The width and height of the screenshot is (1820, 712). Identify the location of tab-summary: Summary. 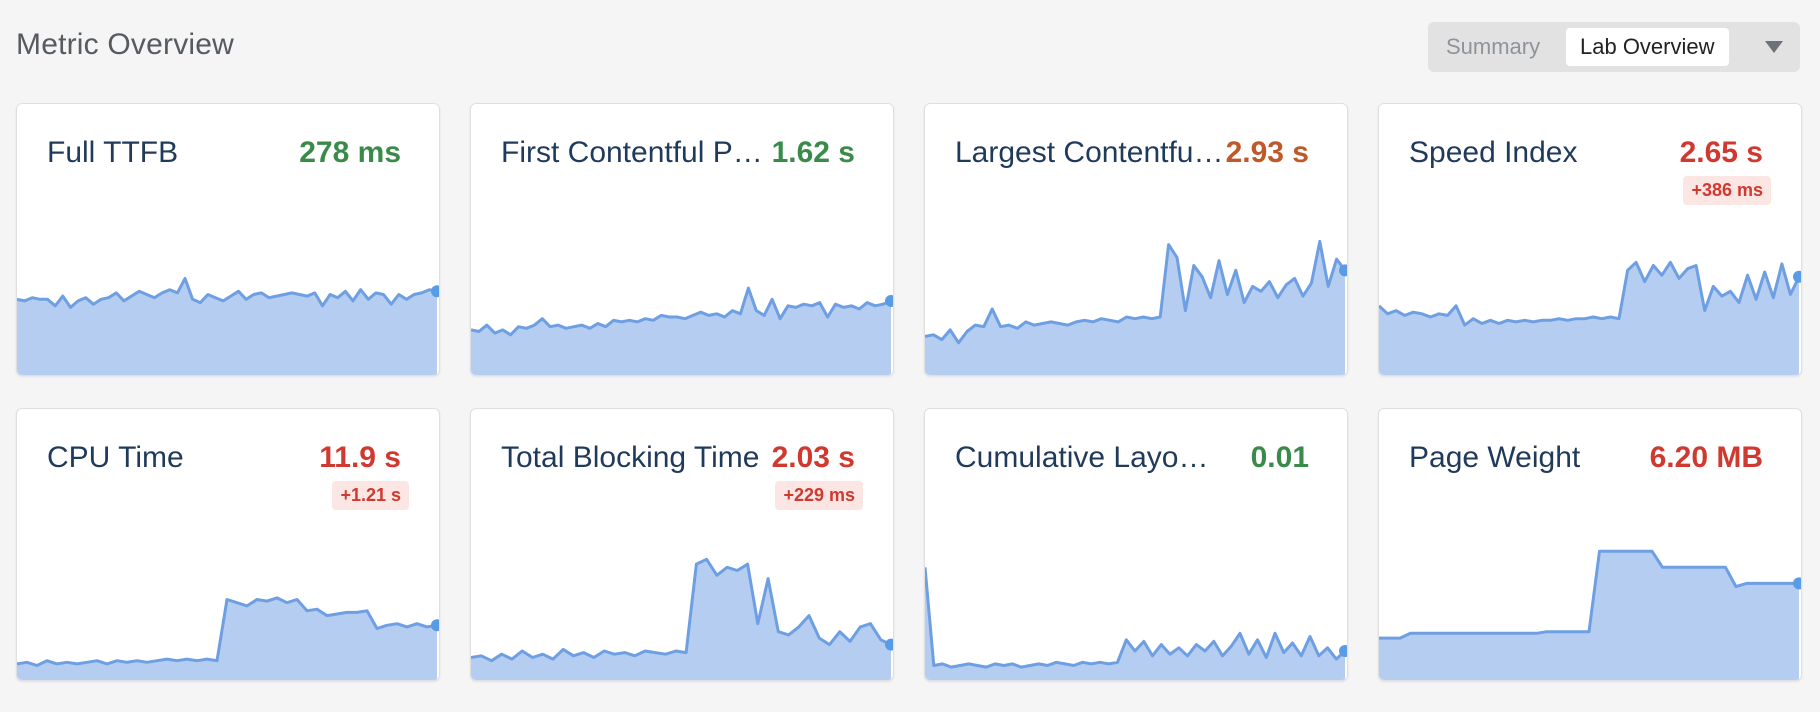
(1493, 46).